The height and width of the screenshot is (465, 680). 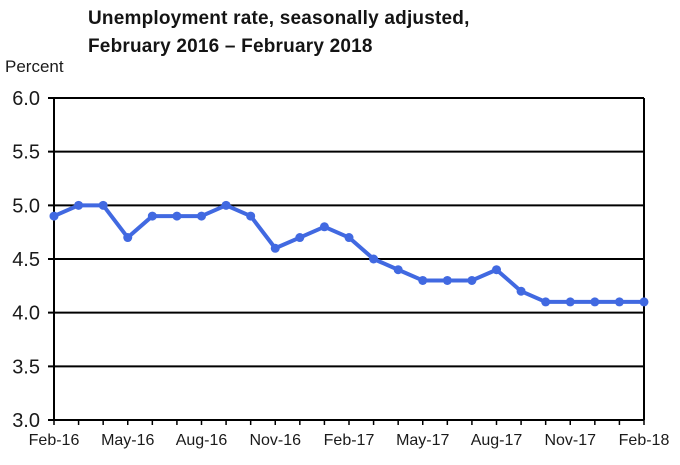 I want to click on y-tick-label: 4.5, so click(x=26, y=260).